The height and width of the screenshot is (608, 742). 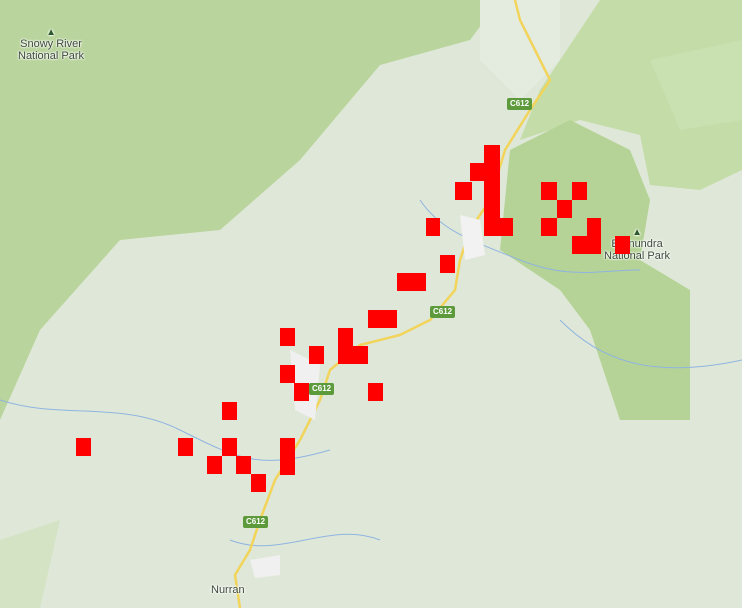 What do you see at coordinates (637, 245) in the screenshot?
I see `park-label-errinundra: ▲ Errinundra National Park` at bounding box center [637, 245].